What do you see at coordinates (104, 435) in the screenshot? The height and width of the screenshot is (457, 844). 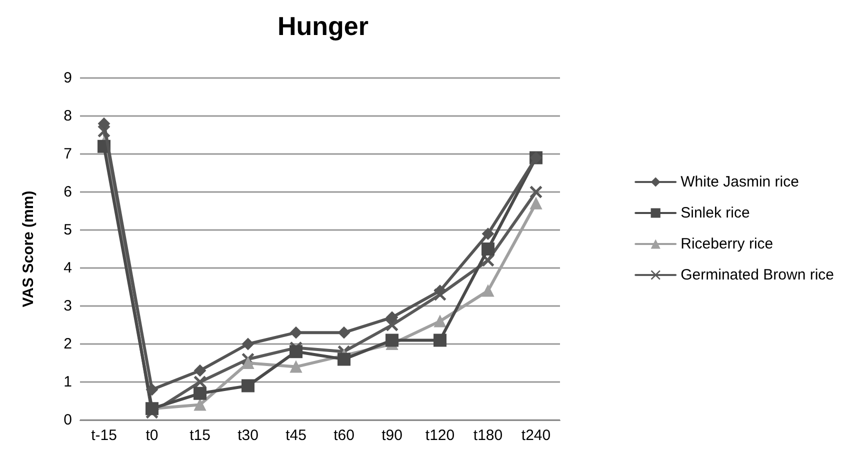 I see `x-tick-label: t-15` at bounding box center [104, 435].